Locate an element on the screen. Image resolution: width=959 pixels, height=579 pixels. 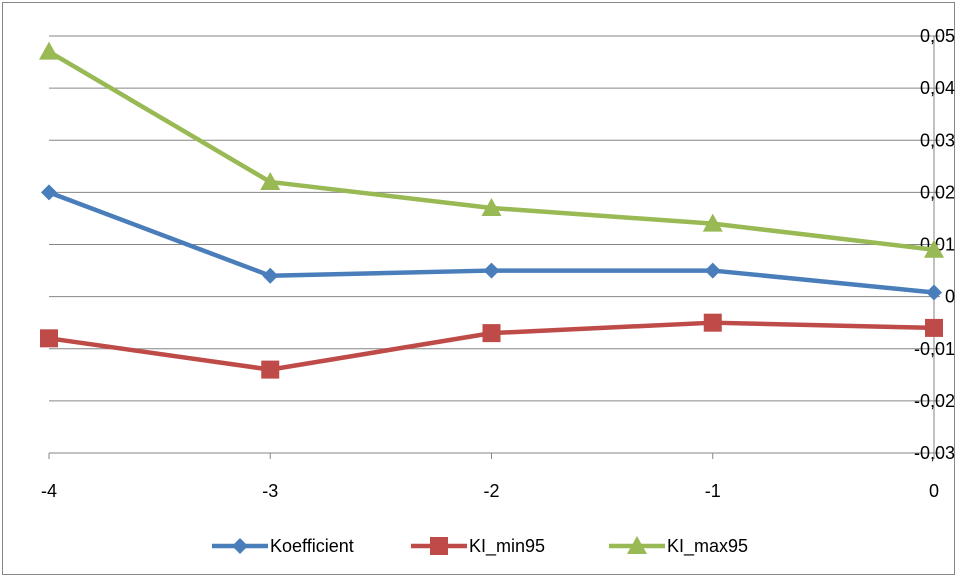
legend-label-koefficient: Koefficient is located at coordinates (312, 546).